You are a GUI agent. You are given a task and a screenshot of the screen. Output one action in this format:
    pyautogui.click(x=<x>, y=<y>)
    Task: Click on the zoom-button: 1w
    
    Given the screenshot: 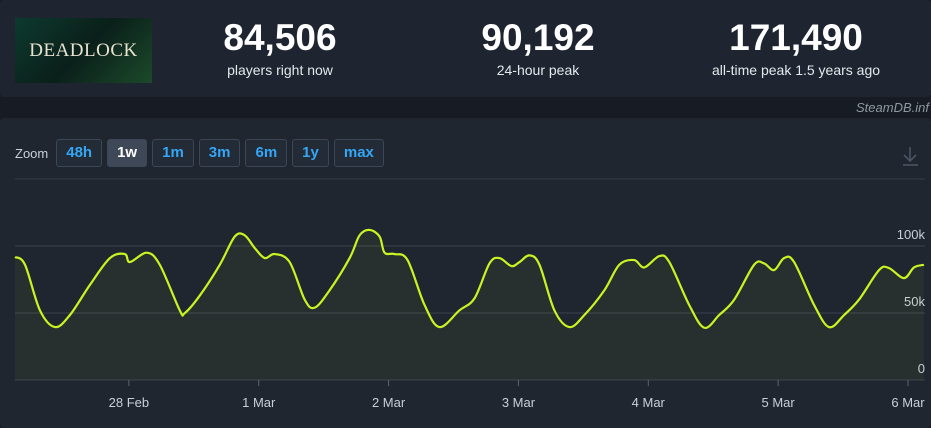 What is the action you would take?
    pyautogui.click(x=127, y=153)
    